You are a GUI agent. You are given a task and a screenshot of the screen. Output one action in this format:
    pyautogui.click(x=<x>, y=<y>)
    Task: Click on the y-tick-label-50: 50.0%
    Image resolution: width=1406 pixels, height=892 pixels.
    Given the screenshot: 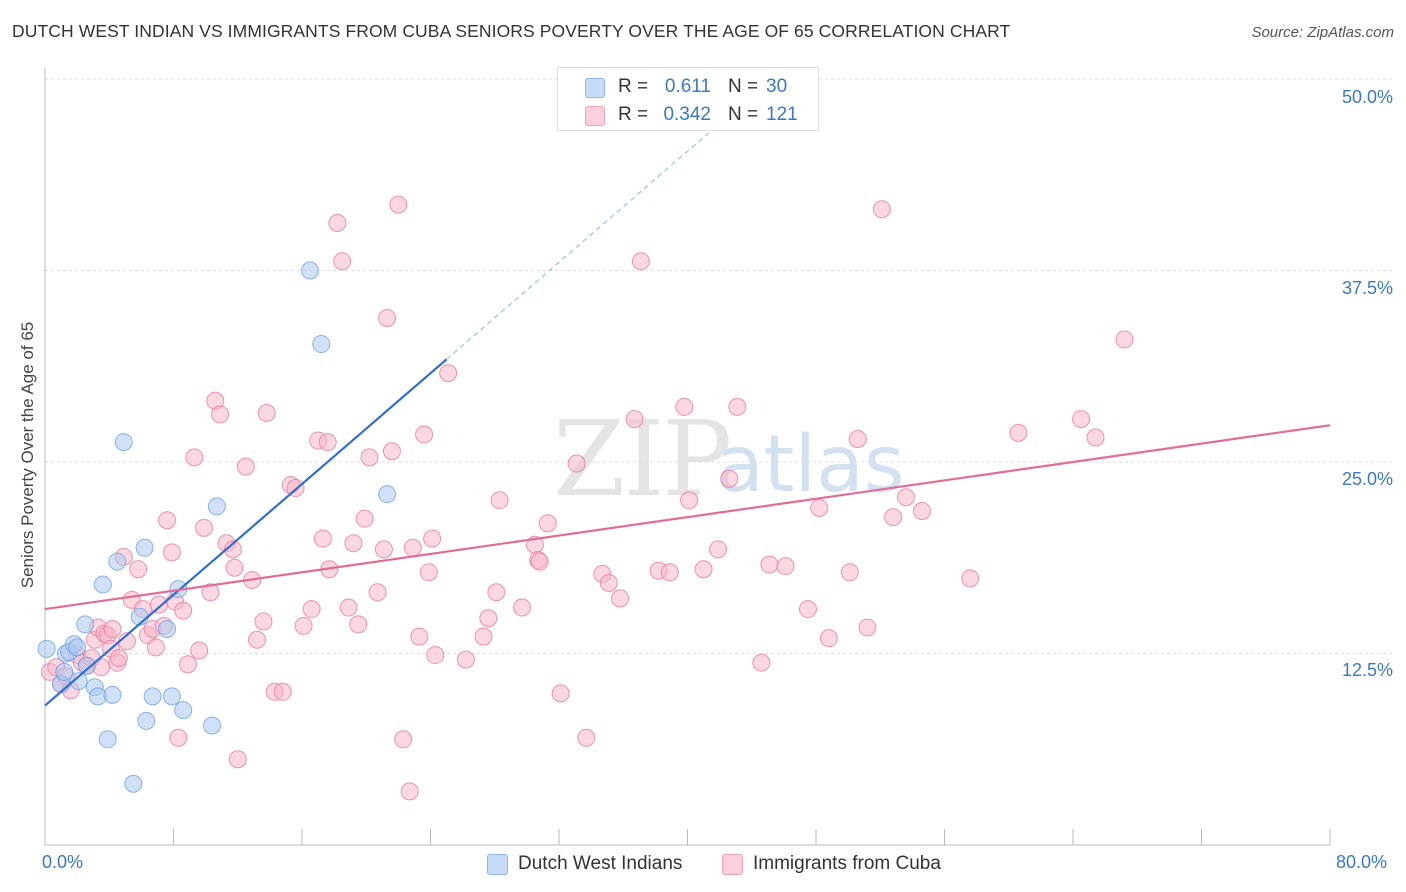 What is the action you would take?
    pyautogui.click(x=1367, y=97)
    